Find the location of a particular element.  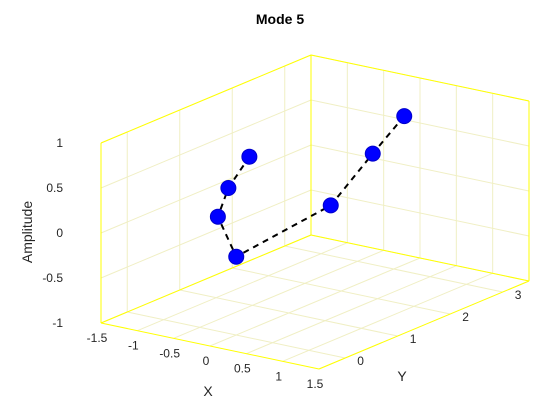

y-tick-label-3: 3 is located at coordinates (518, 295).